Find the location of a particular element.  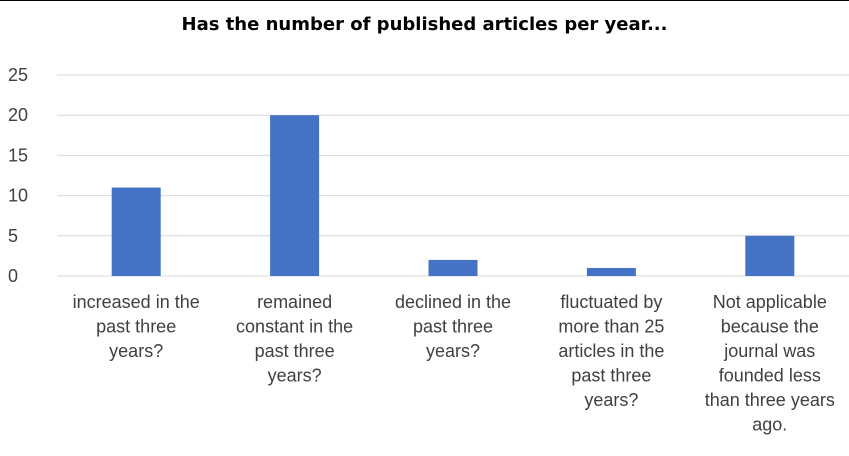

y-tick-label: 10 is located at coordinates (18, 196).